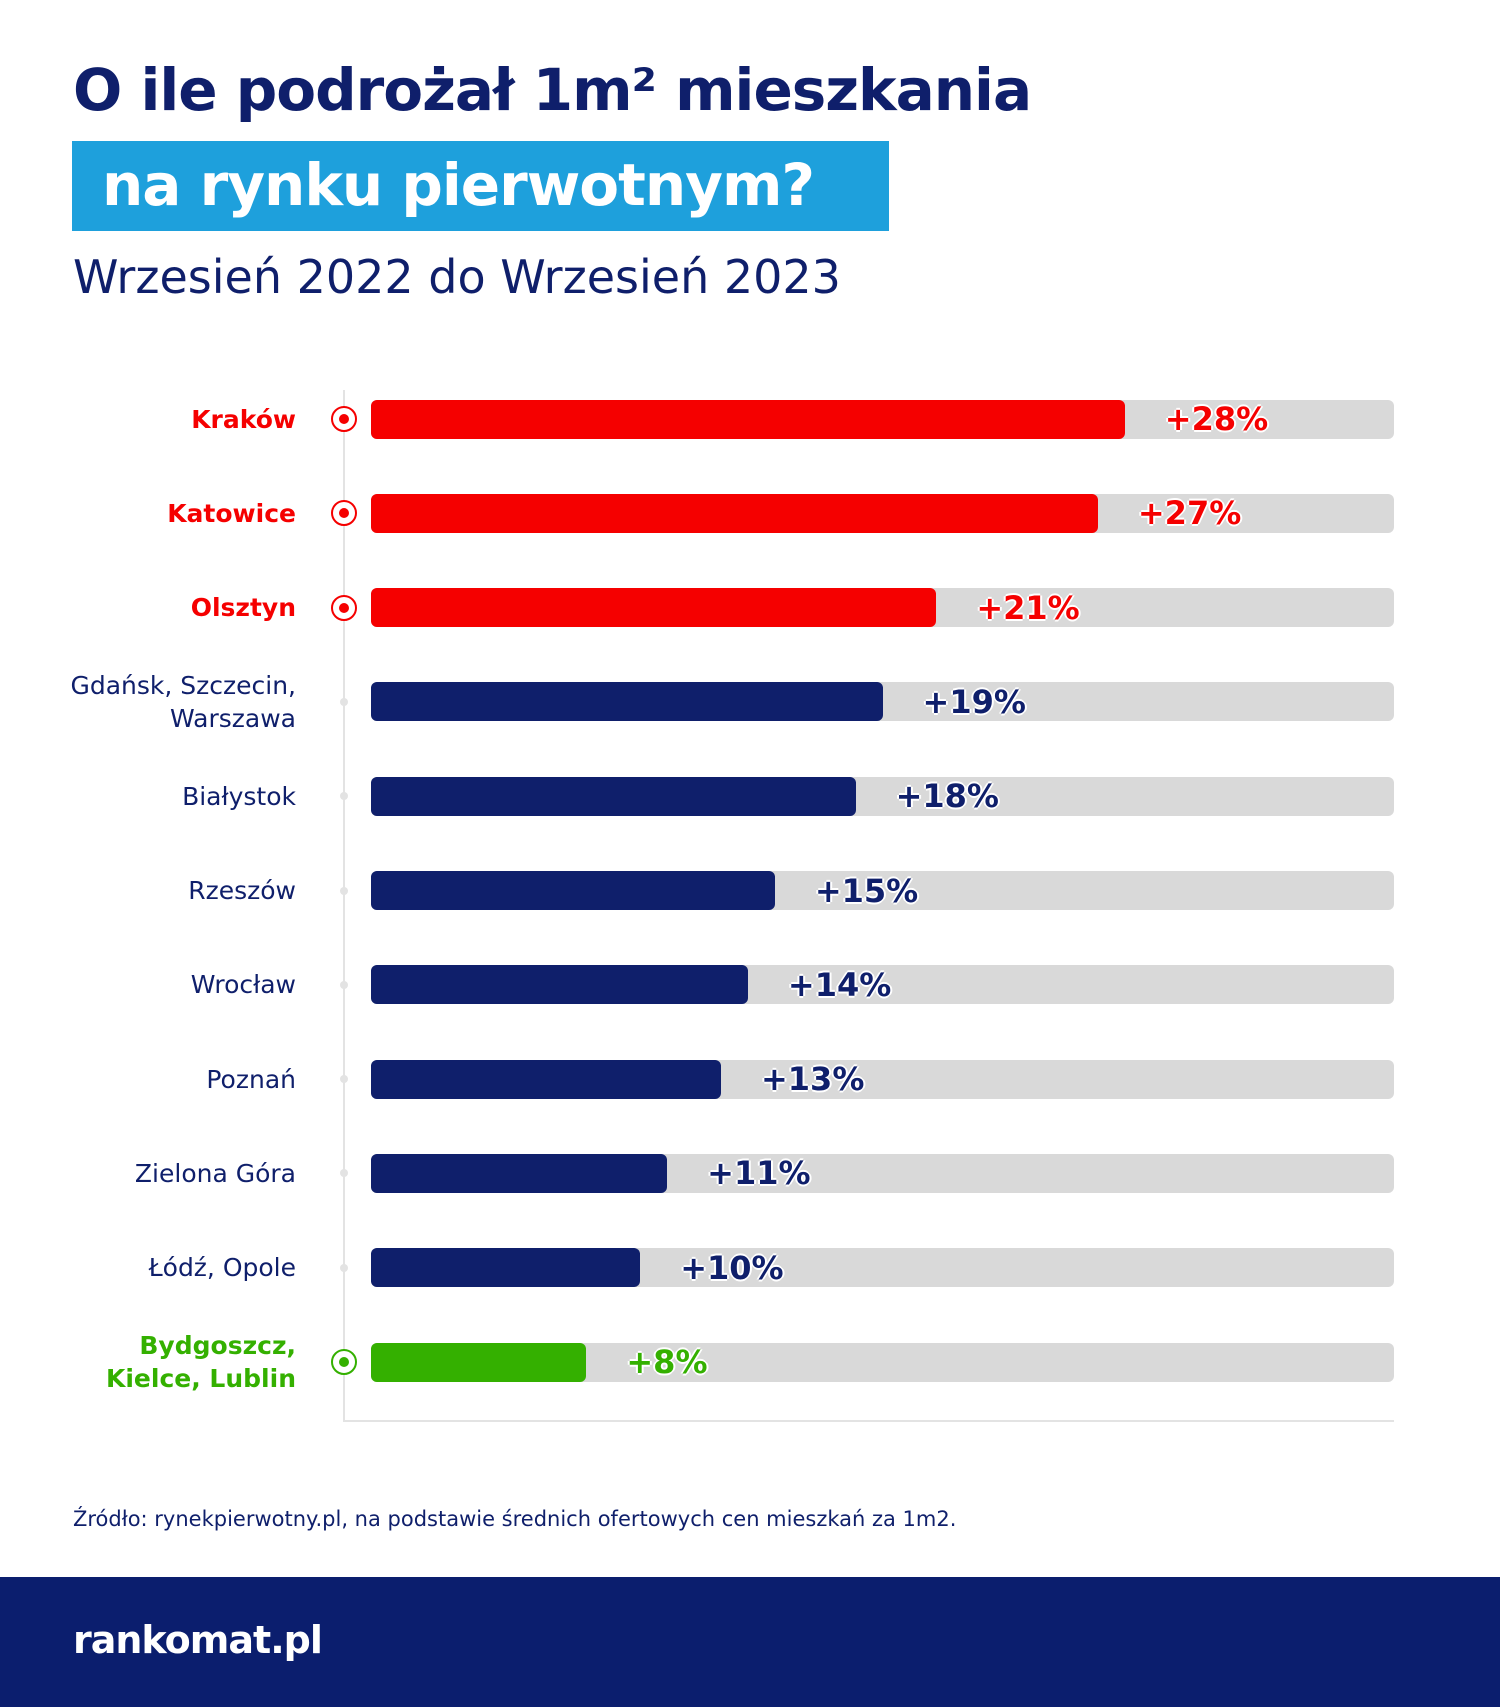 Image resolution: width=1500 pixels, height=1707 pixels. What do you see at coordinates (243, 985) in the screenshot?
I see `category-label: Wrocław` at bounding box center [243, 985].